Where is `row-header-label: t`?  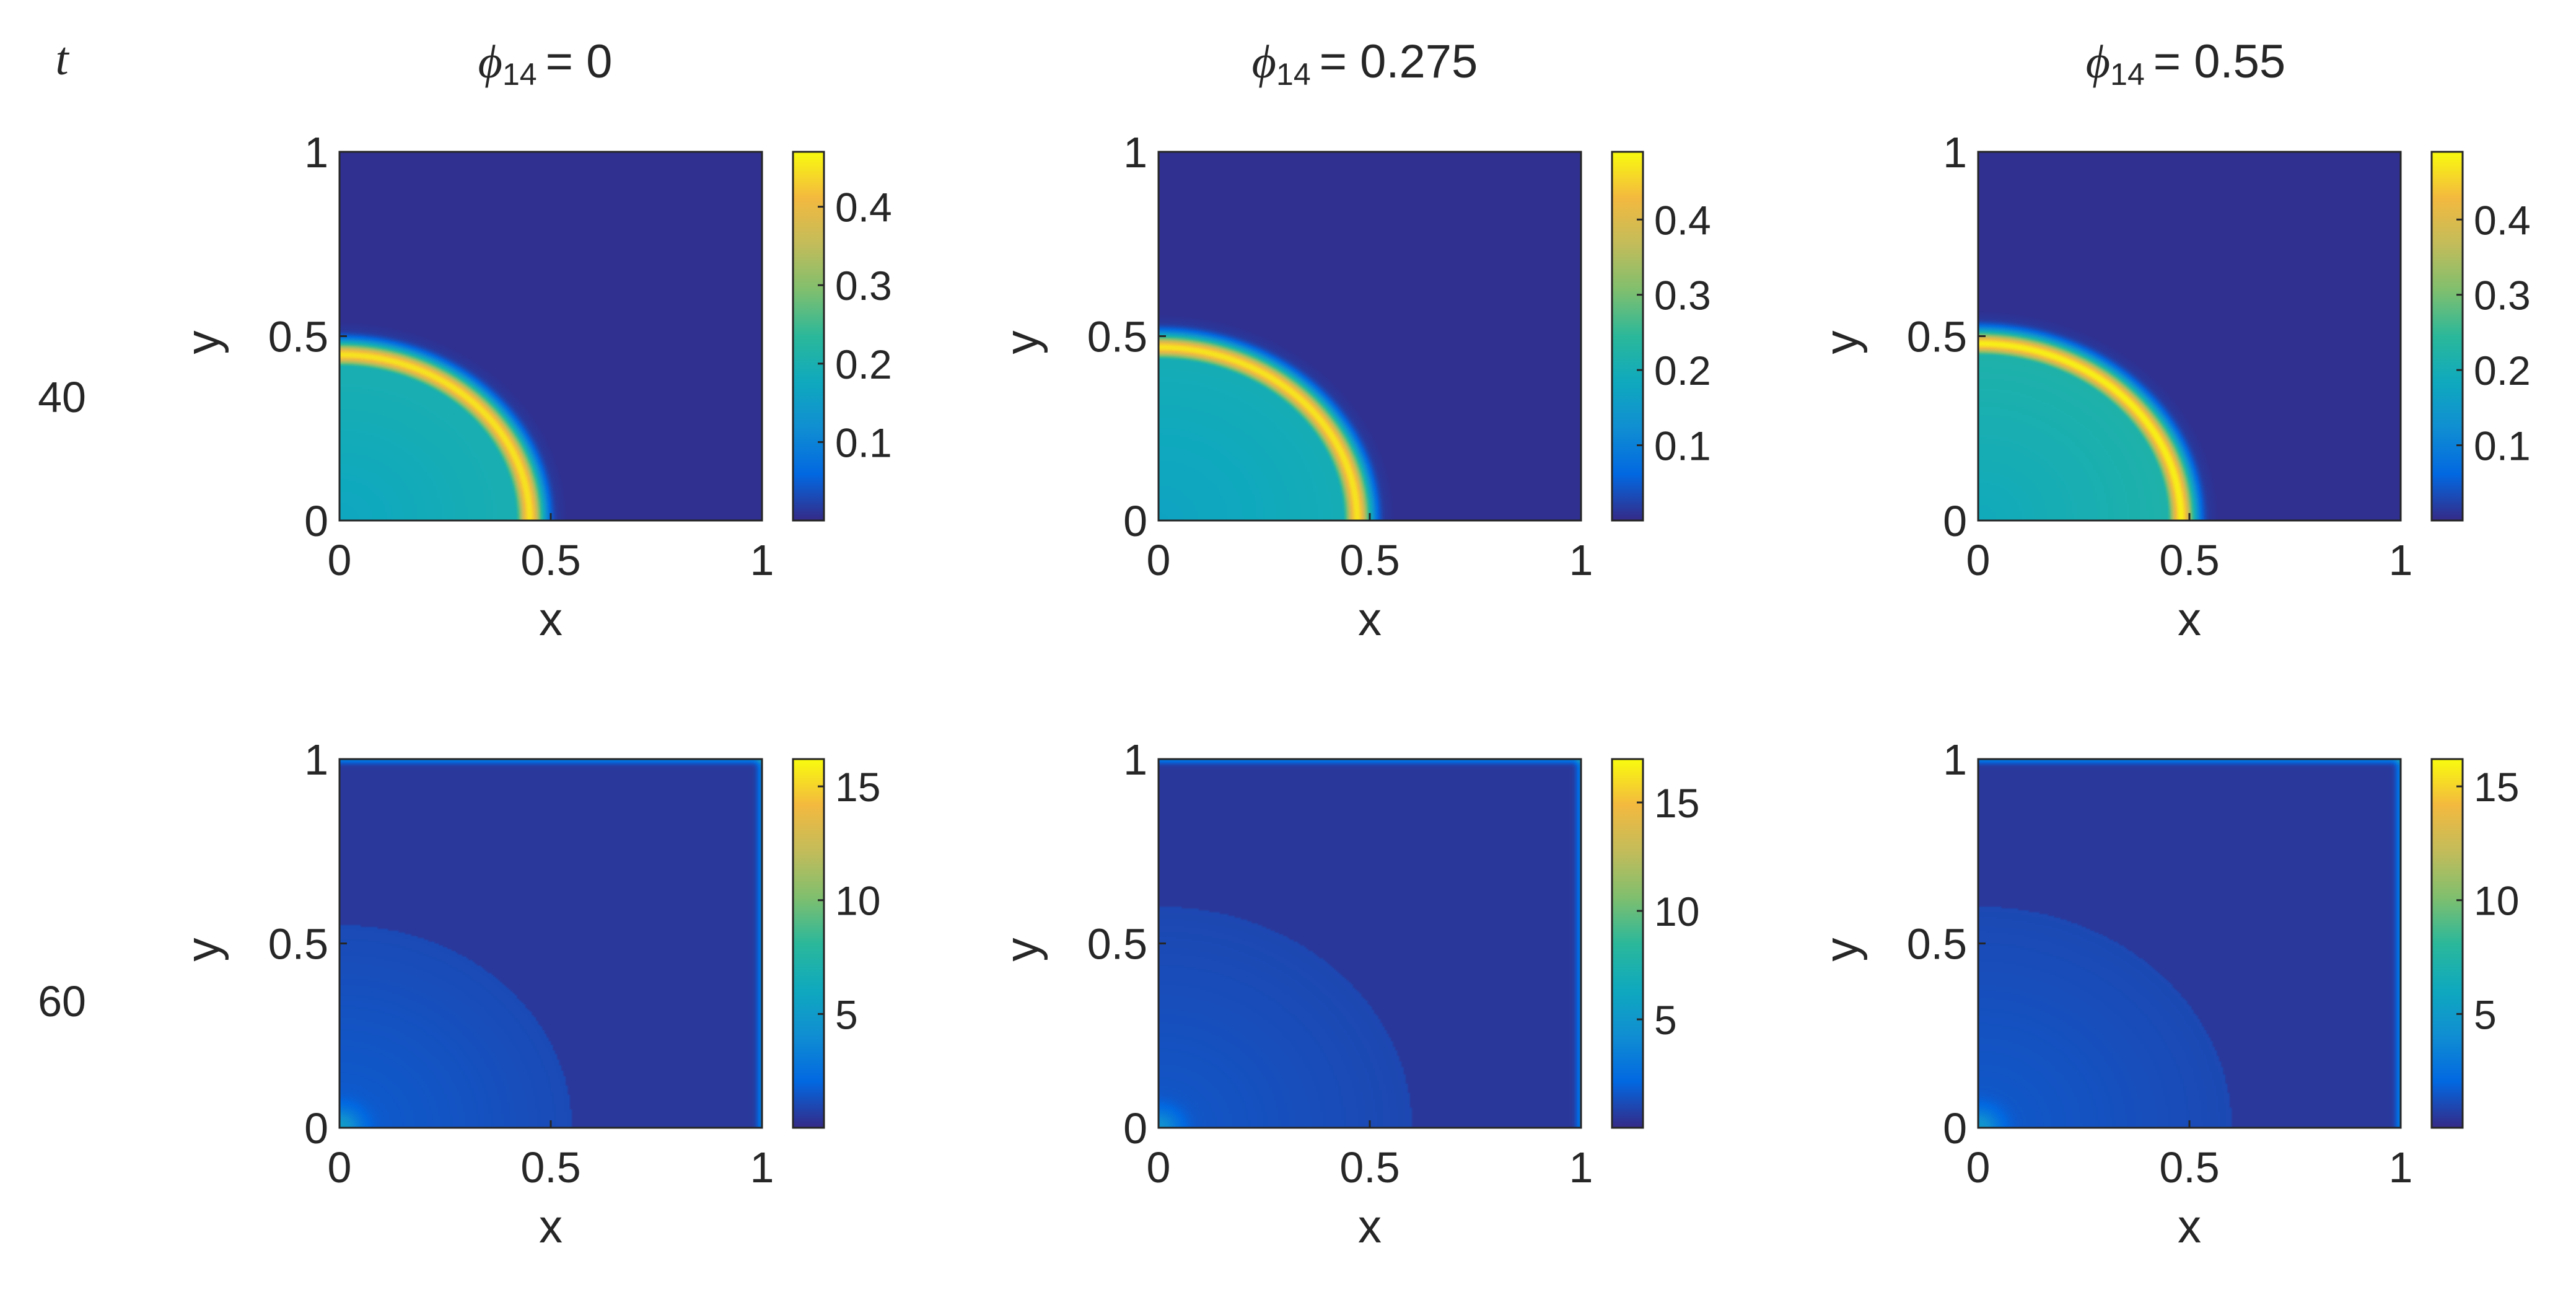
row-header-label: t is located at coordinates (62, 59).